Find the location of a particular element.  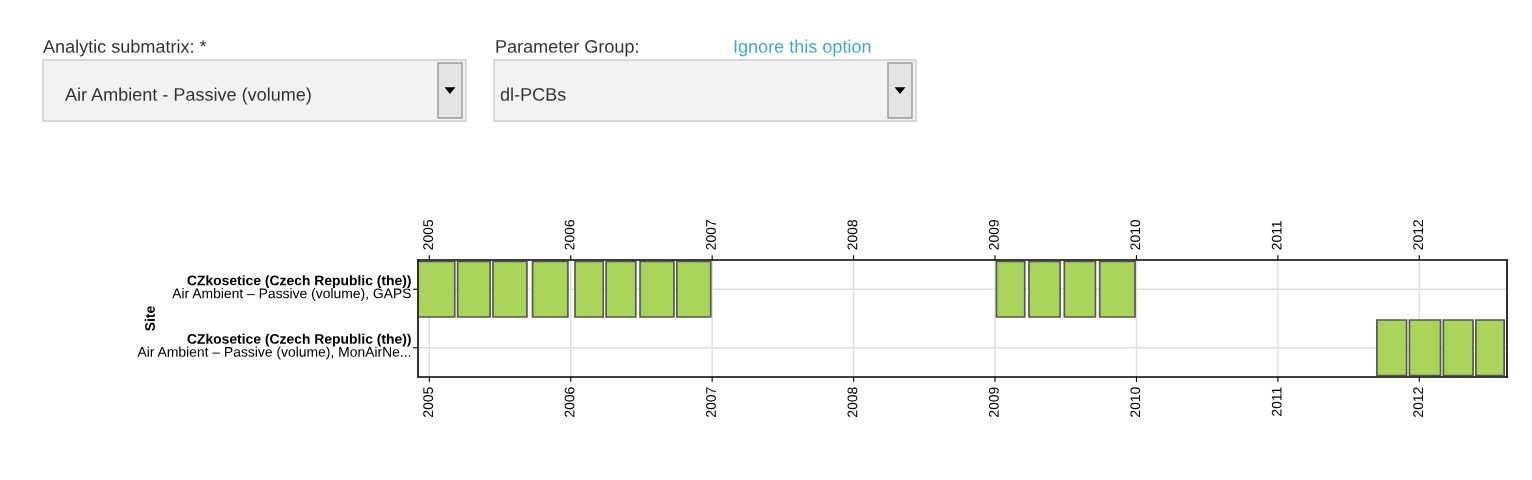

x2-tick-label: 2009 is located at coordinates (993, 235).